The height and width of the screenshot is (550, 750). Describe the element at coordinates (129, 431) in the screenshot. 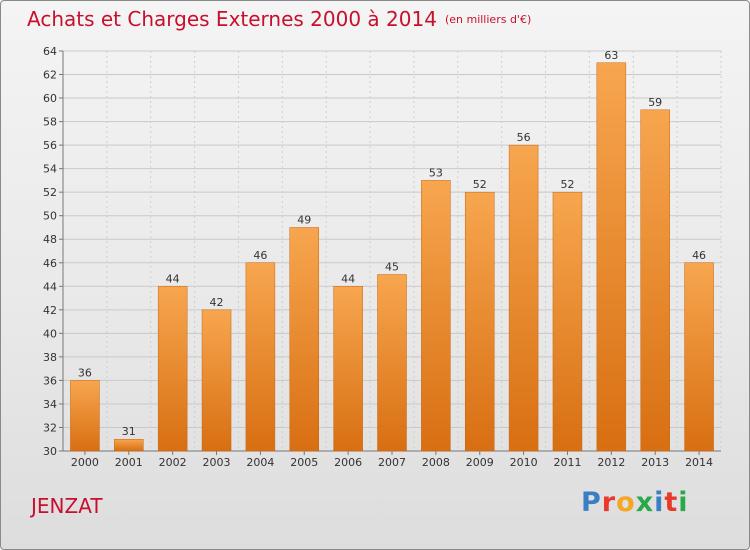

I see `data-label: 31` at that location.